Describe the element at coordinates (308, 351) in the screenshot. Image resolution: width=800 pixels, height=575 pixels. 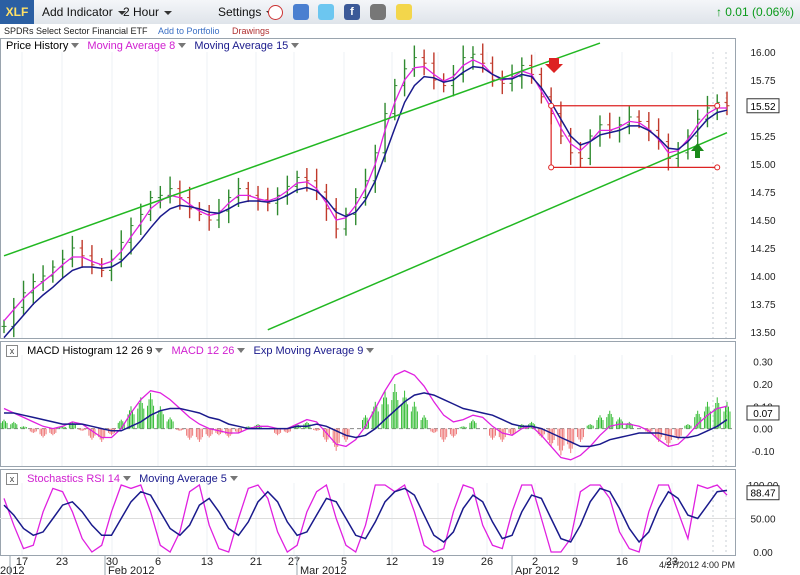
I see `ema-label: Exp Moving Average 9` at that location.